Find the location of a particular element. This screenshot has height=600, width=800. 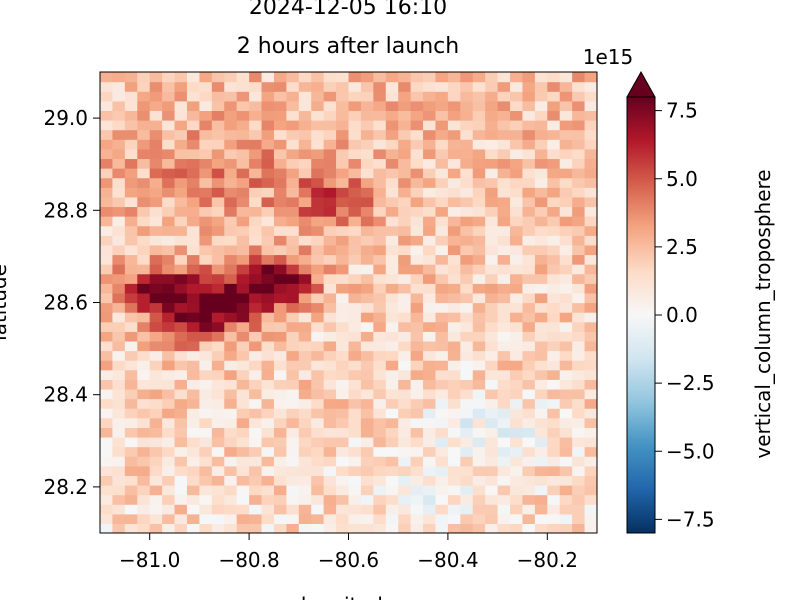

colorbar-ticks: −7.5−5.0−2.50.02.55.07.5 is located at coordinates (685, 315).